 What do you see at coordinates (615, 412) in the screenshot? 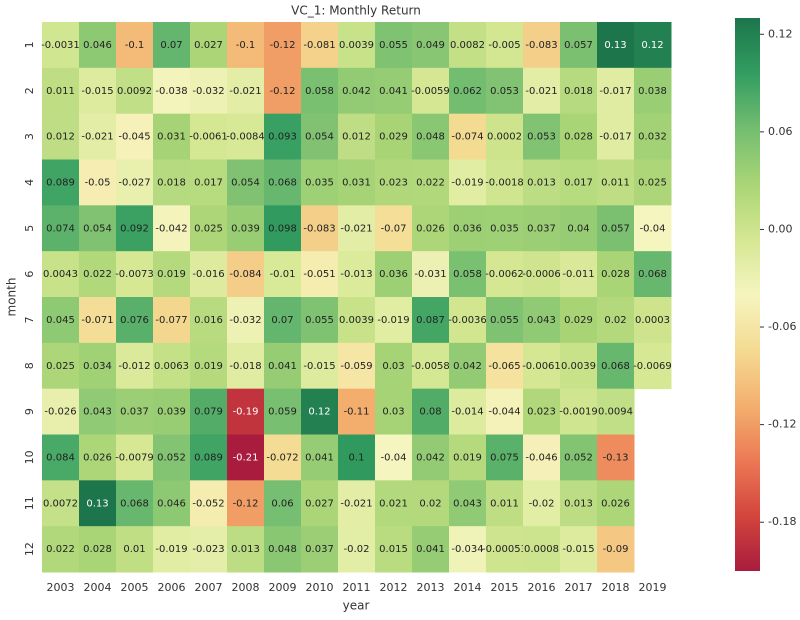
I see `cell-label: 0.0094` at bounding box center [615, 412].